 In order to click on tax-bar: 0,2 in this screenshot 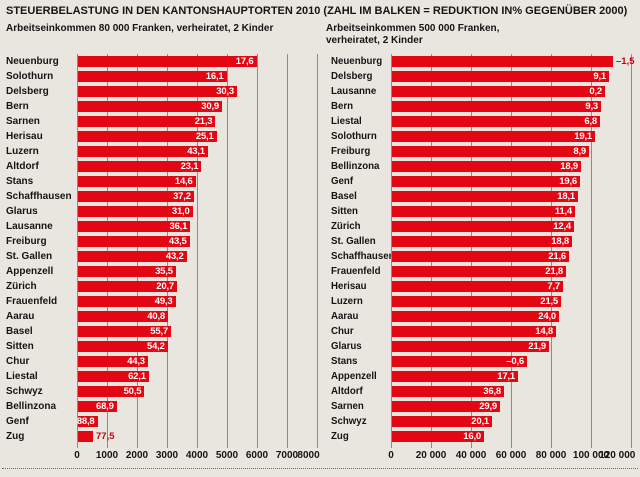, I will do `click(498, 91)`.